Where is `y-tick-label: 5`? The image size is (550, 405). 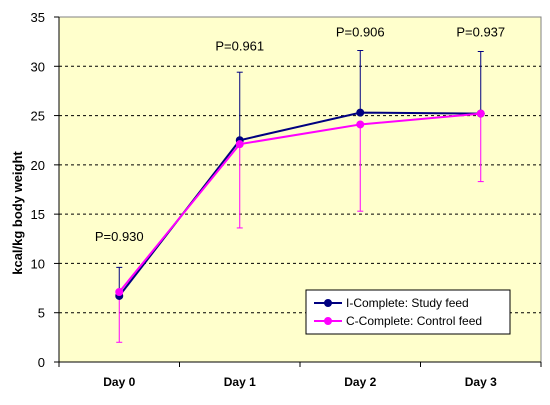 y-tick-label: 5 is located at coordinates (41, 313).